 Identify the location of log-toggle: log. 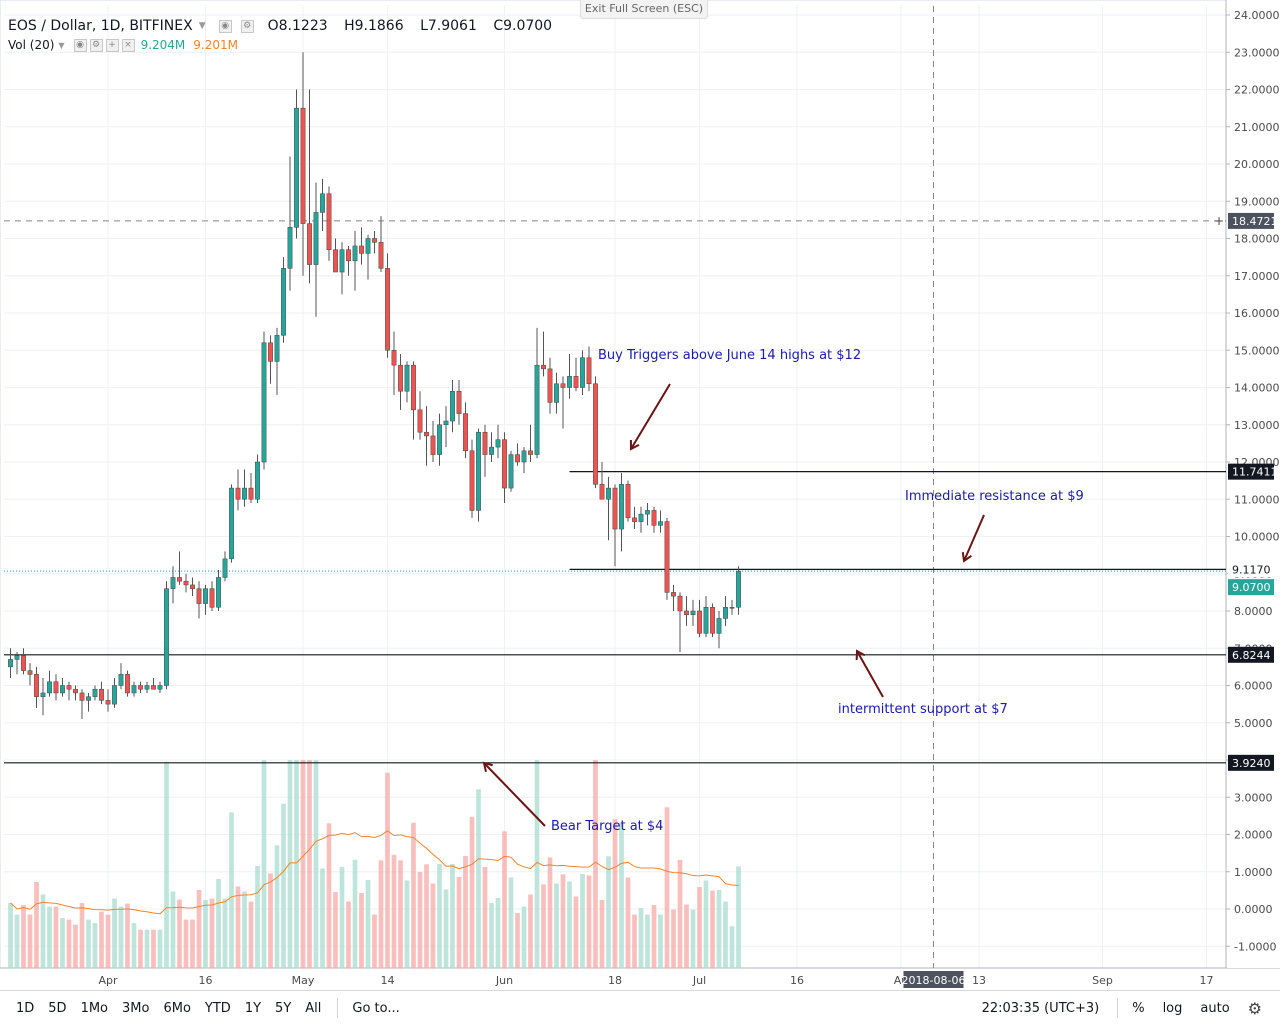
(1172, 1008).